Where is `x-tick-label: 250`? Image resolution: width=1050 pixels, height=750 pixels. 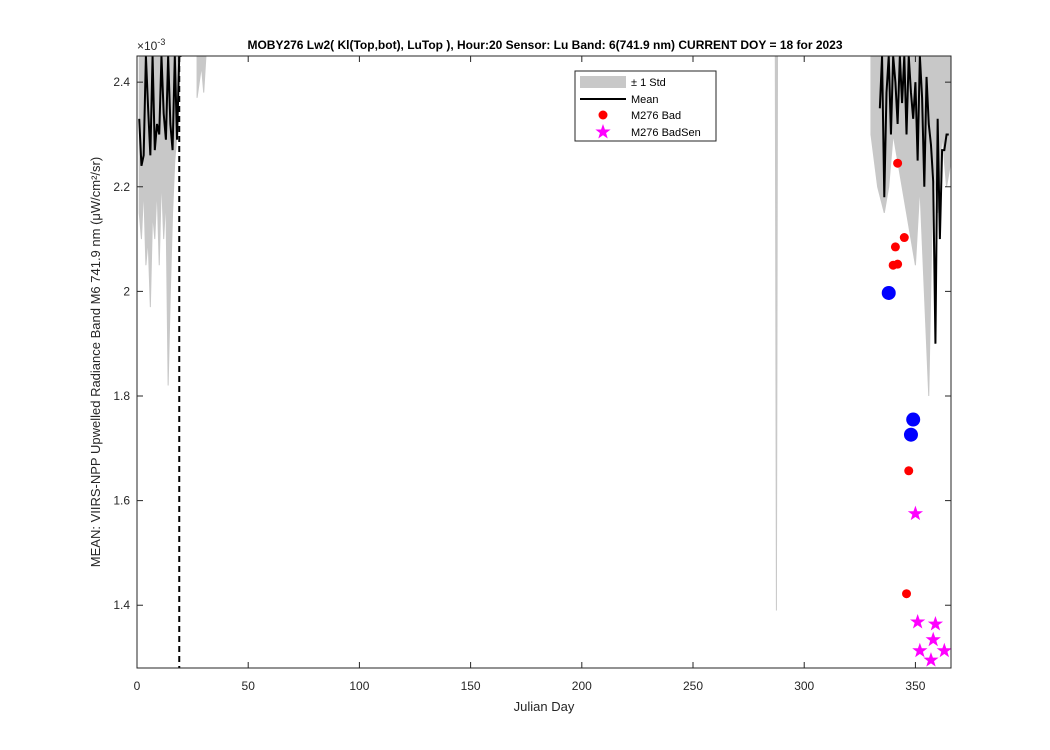 x-tick-label: 250 is located at coordinates (693, 686).